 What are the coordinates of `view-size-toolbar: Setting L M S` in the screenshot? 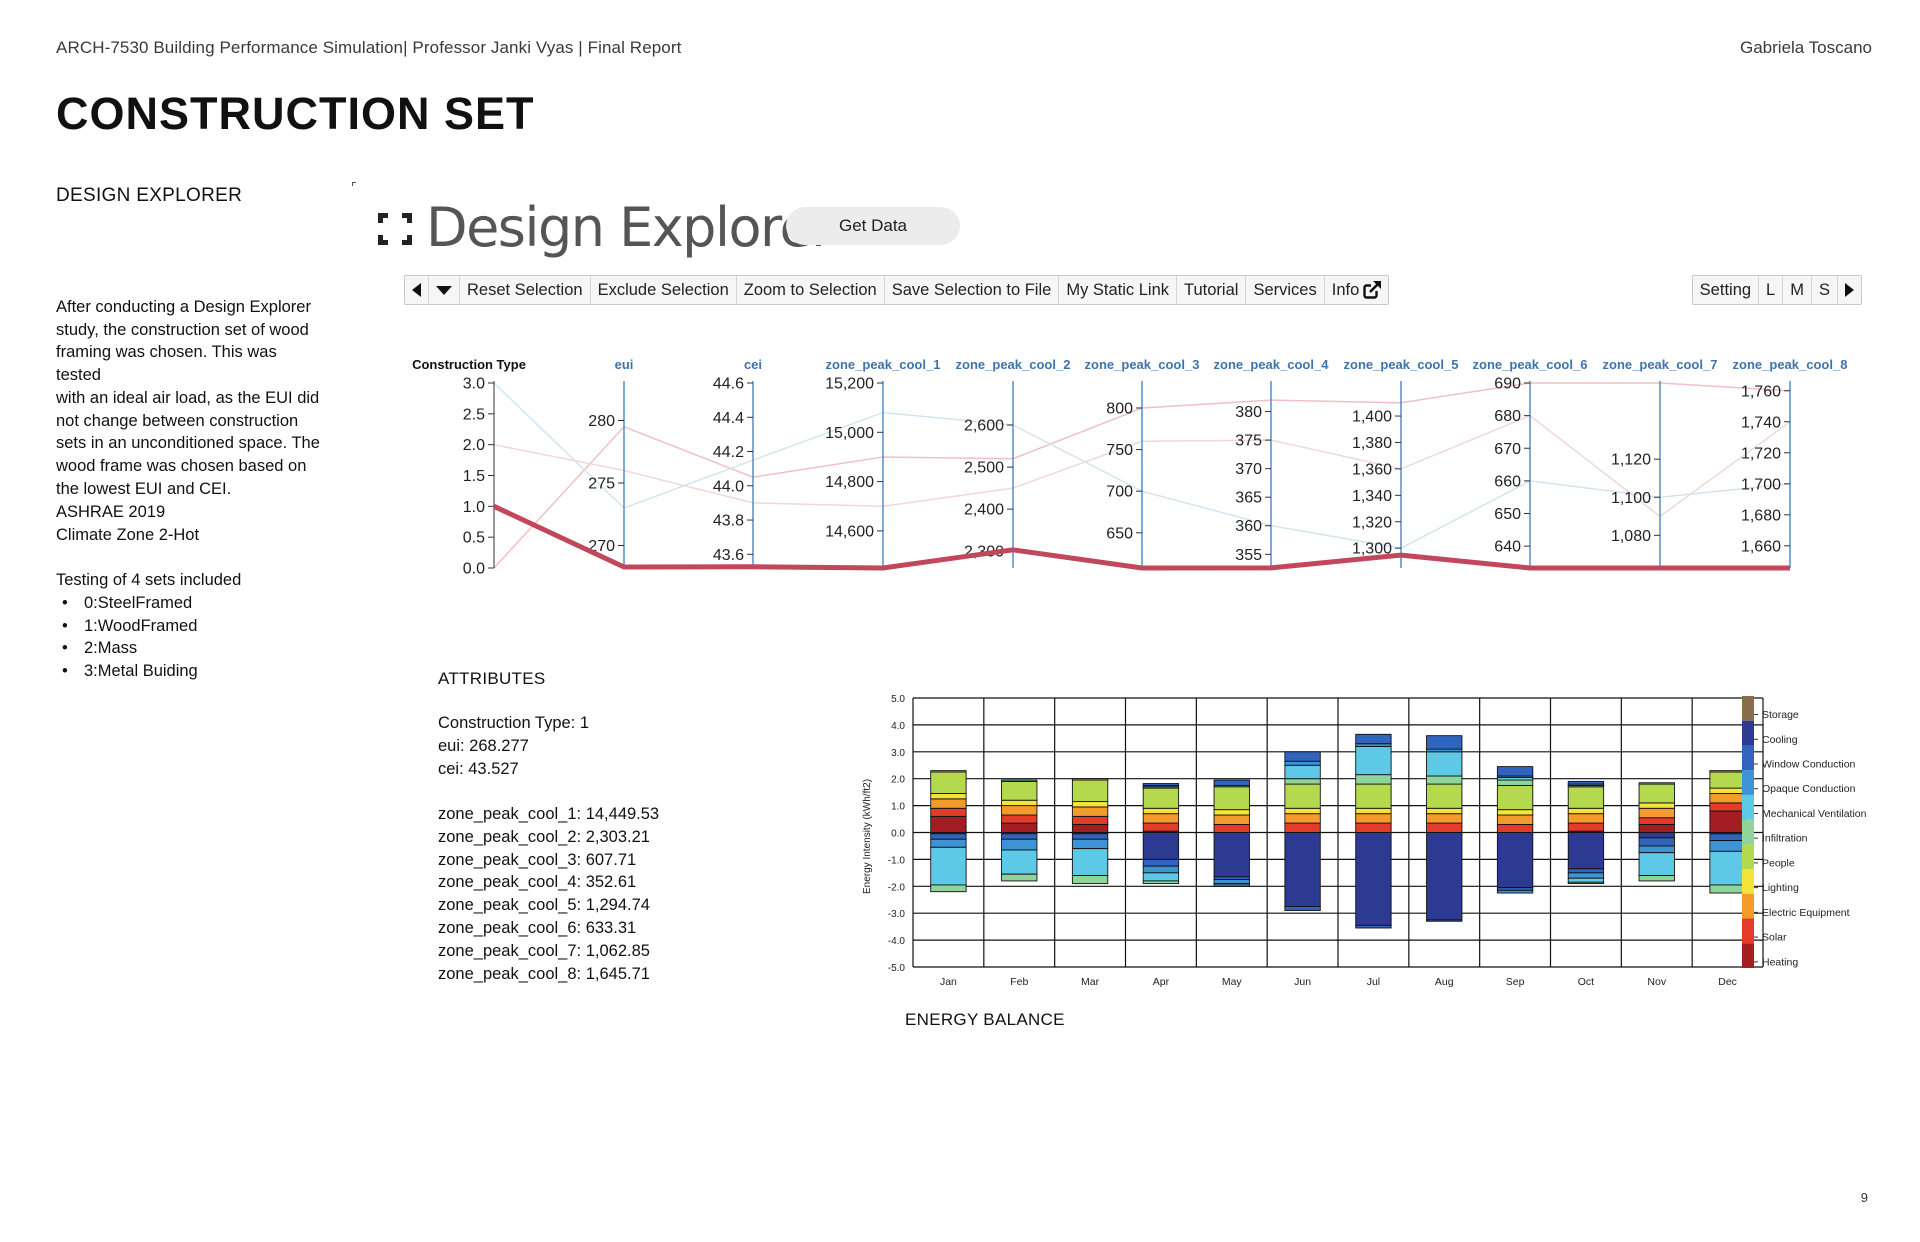 It's located at (1776, 290).